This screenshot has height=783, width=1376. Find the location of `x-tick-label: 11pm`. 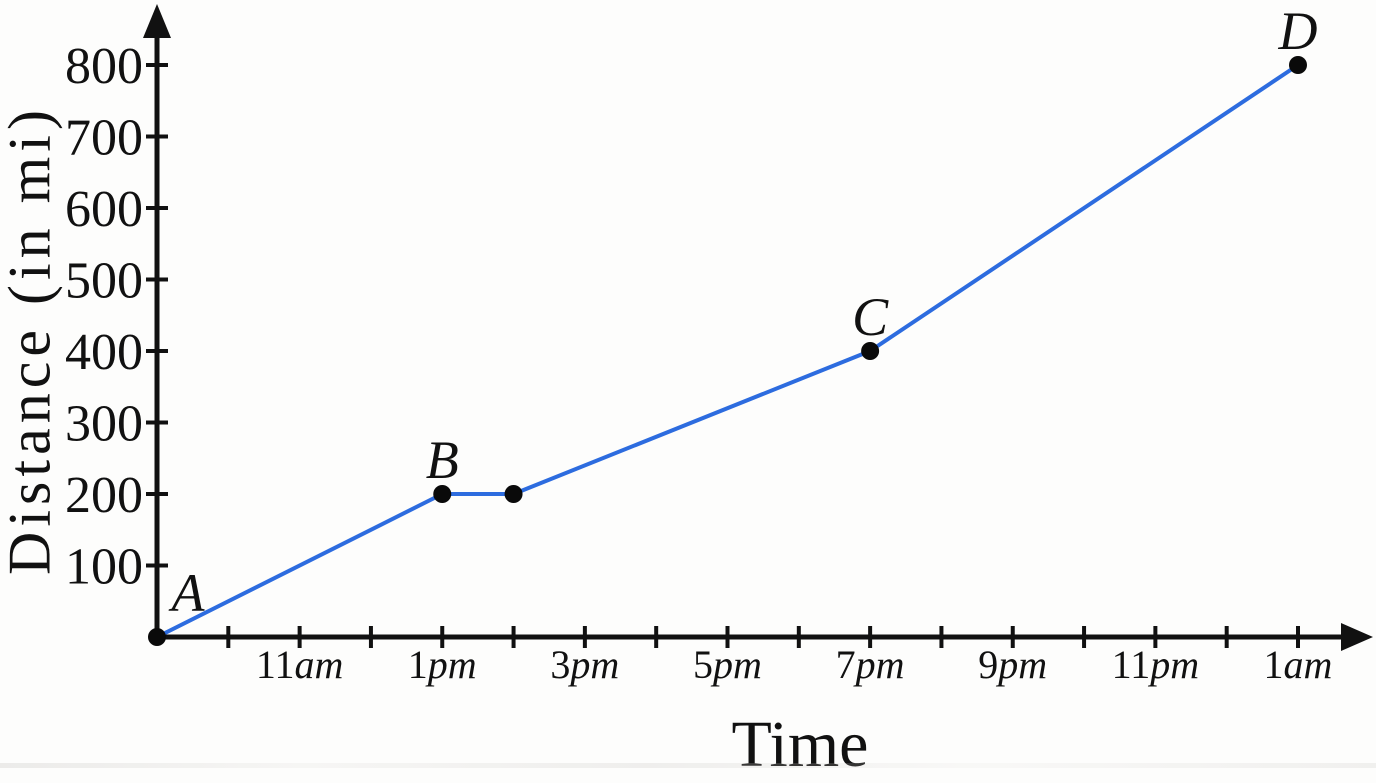

x-tick-label: 11pm is located at coordinates (1155, 664).